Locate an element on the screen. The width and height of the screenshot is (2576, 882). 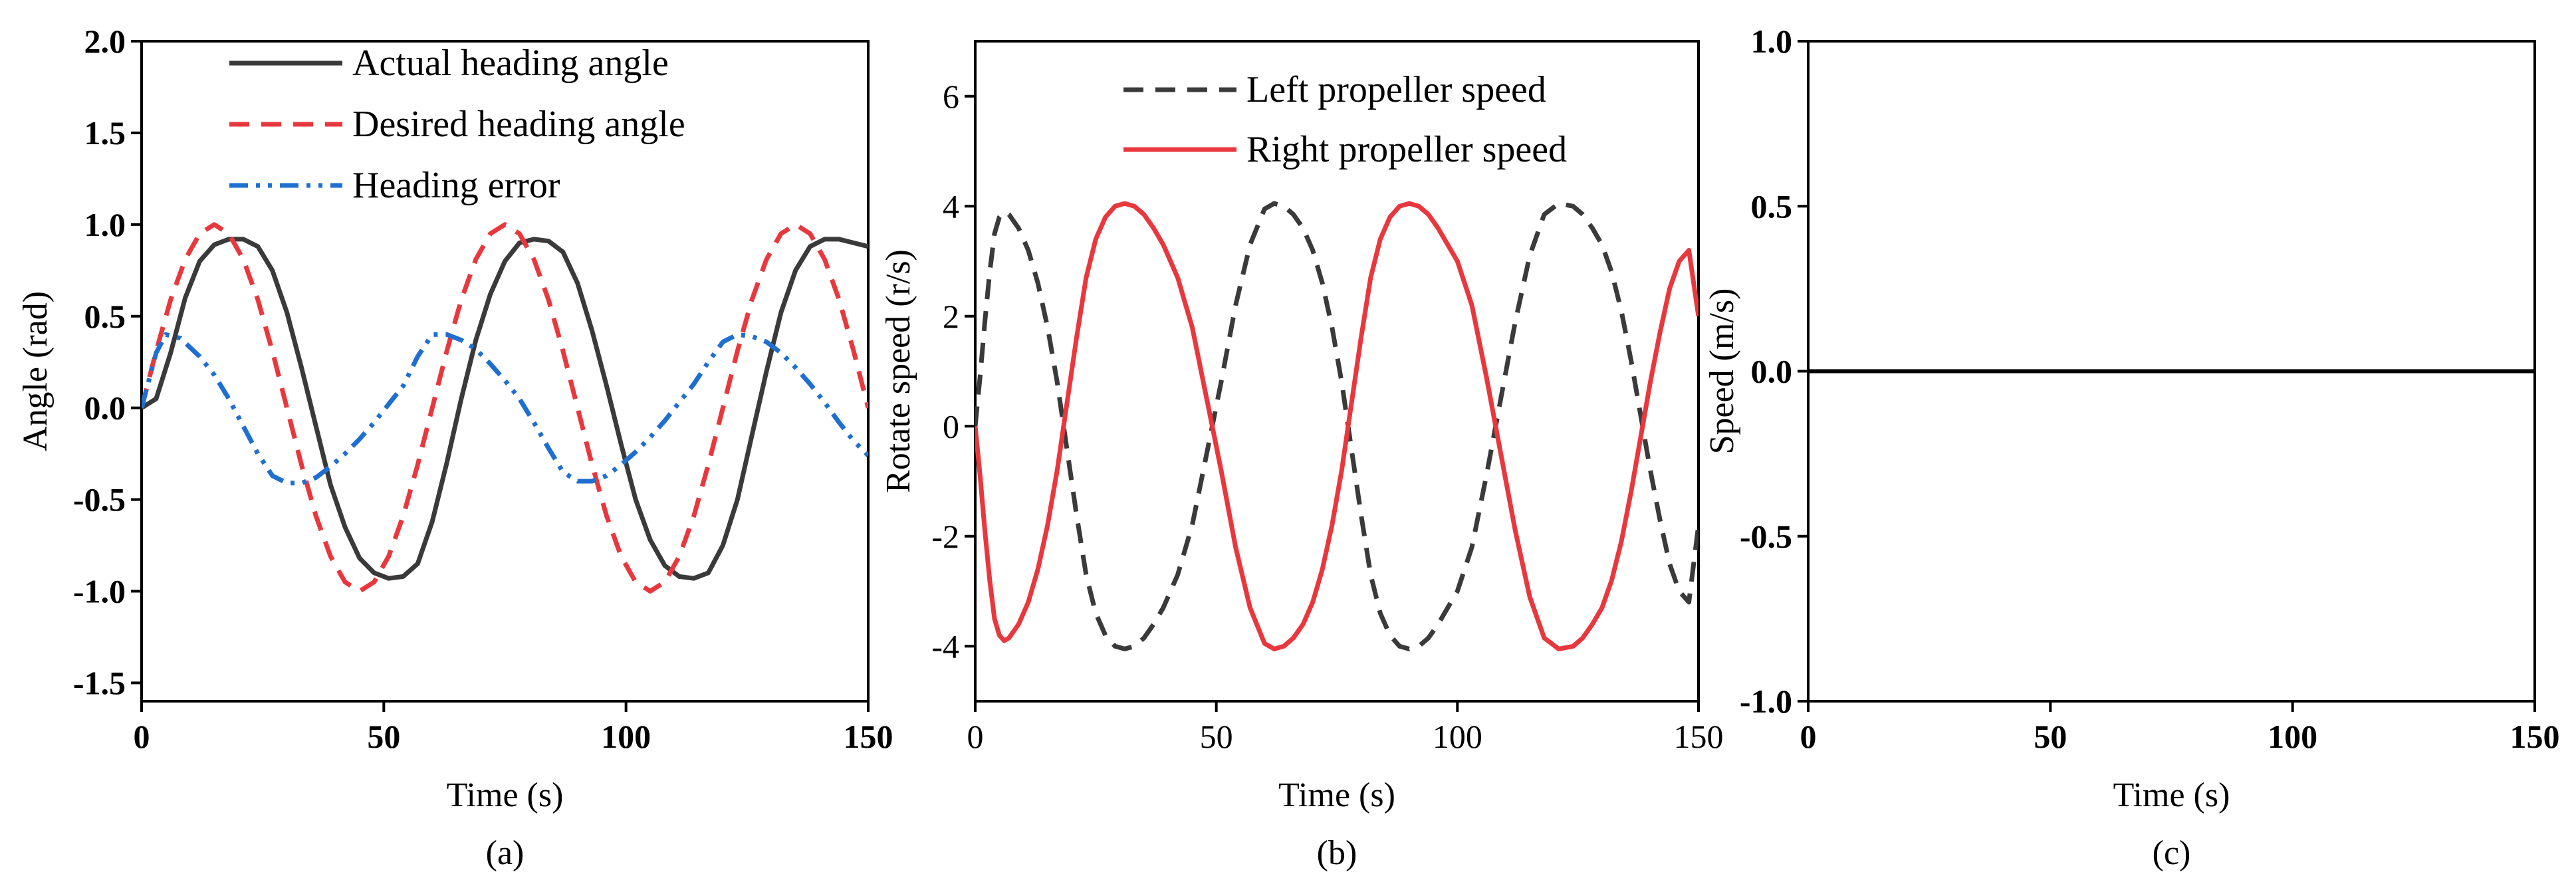
y-tick-label: -4 is located at coordinates (945, 646).